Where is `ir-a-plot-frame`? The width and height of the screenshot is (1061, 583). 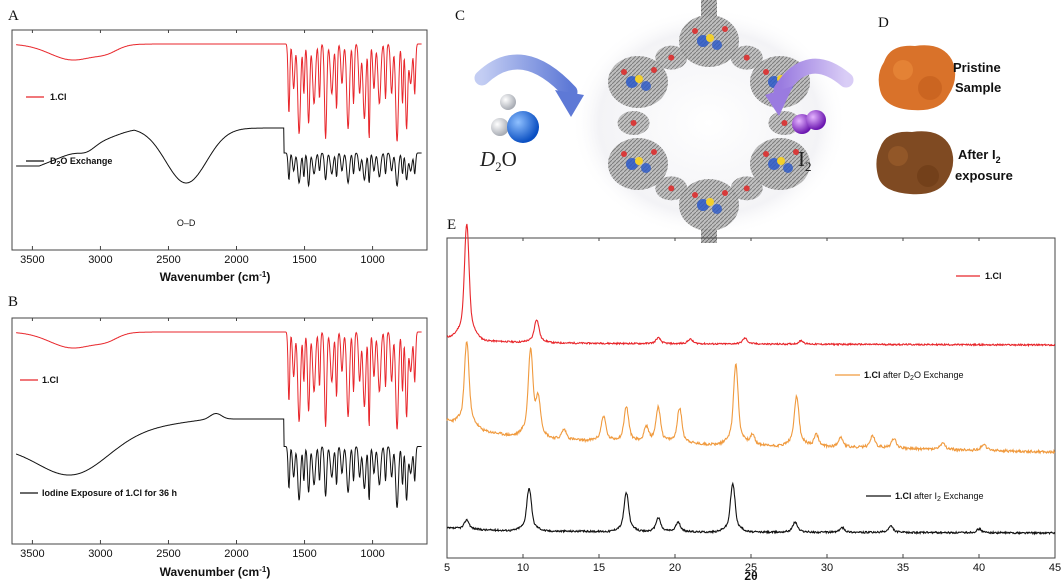 ir-a-plot-frame is located at coordinates (219, 140).